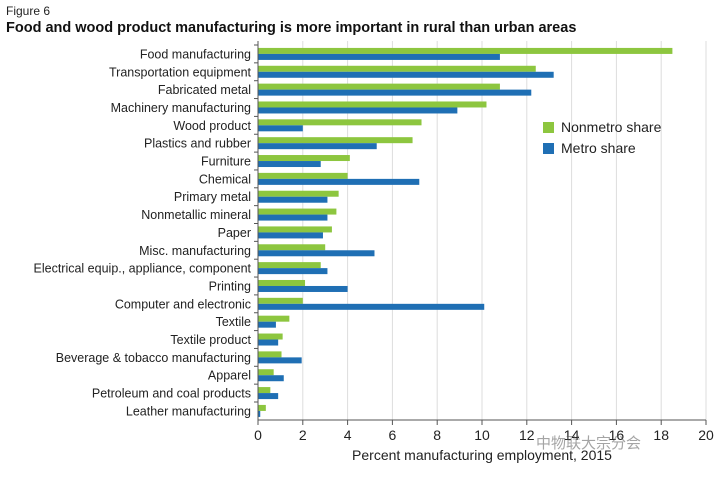  What do you see at coordinates (28, 11) in the screenshot?
I see `figure-label: Figure 6` at bounding box center [28, 11].